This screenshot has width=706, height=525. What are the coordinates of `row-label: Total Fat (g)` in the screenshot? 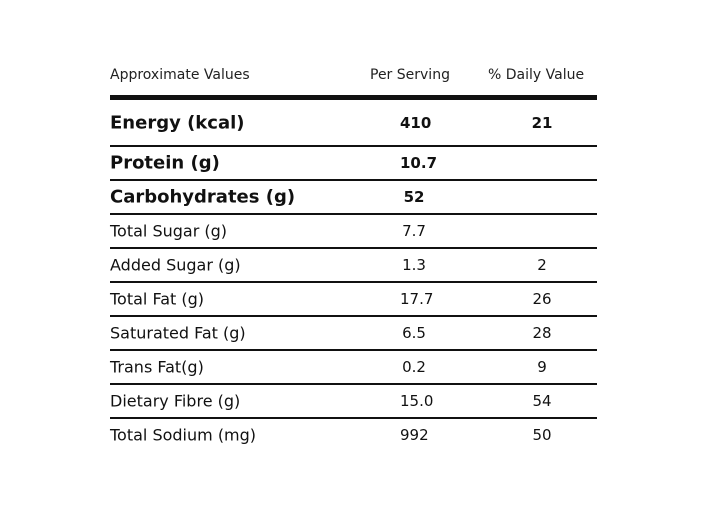 It's located at (157, 299).